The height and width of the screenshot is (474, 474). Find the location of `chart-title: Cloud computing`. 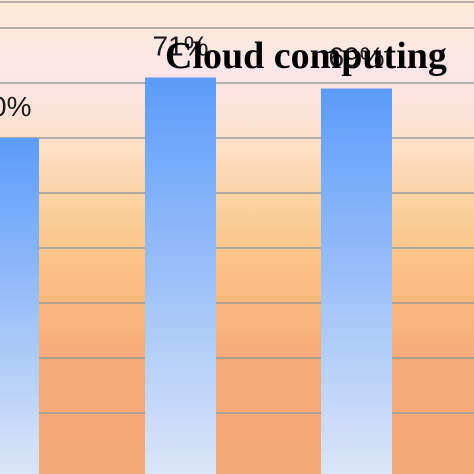

chart-title: Cloud computing is located at coordinates (306, 56).